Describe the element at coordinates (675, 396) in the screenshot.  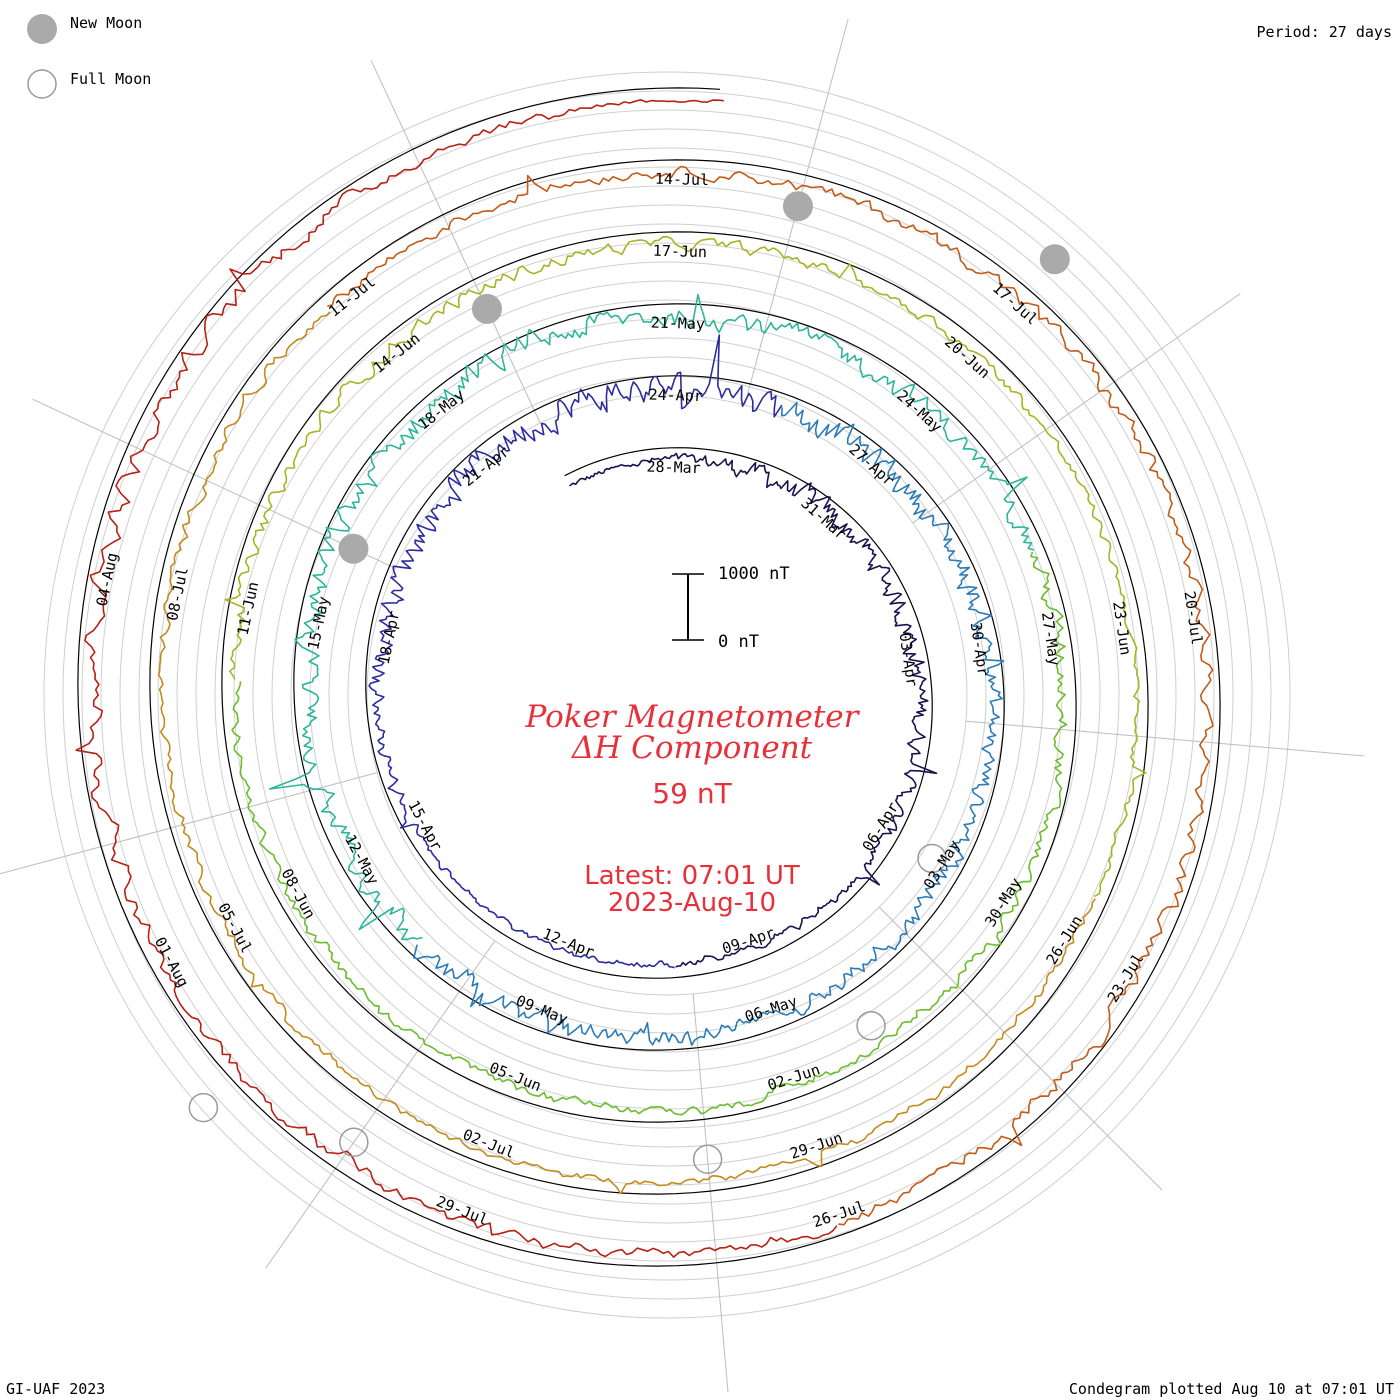
I see `date-label: 24-Apr` at that location.